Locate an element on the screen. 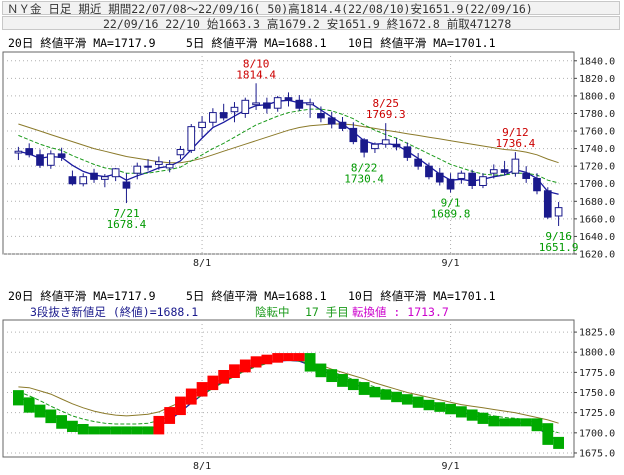  annotation-date: 9/1 is located at coordinates (451, 203).